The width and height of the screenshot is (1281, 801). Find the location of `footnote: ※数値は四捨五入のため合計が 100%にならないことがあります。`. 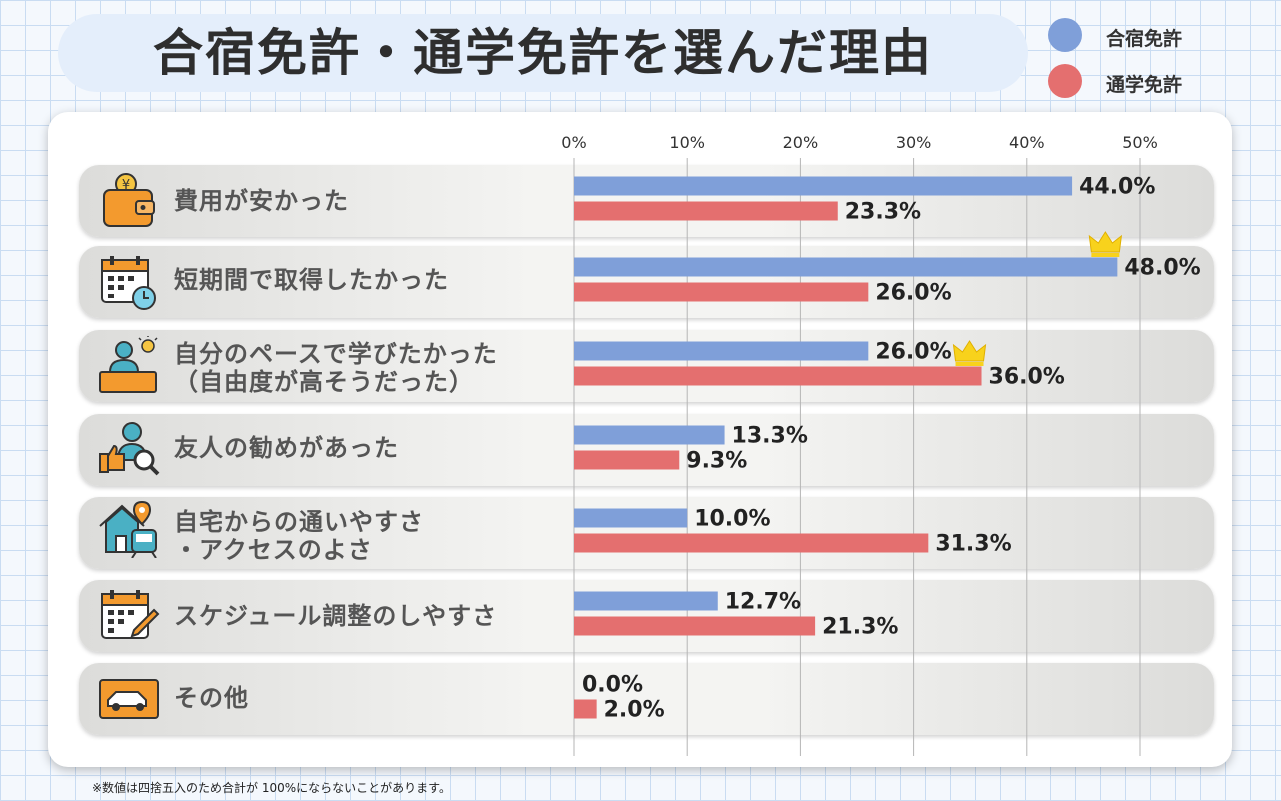

footnote: ※数値は四捨五入のため合計が 100%にならないことがあります。 is located at coordinates (271, 788).